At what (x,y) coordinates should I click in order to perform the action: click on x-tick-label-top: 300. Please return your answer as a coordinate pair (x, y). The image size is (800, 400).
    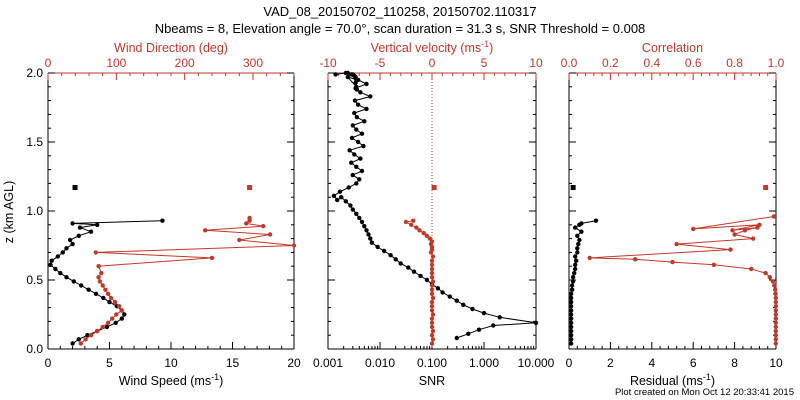
    Looking at the image, I should click on (253, 63).